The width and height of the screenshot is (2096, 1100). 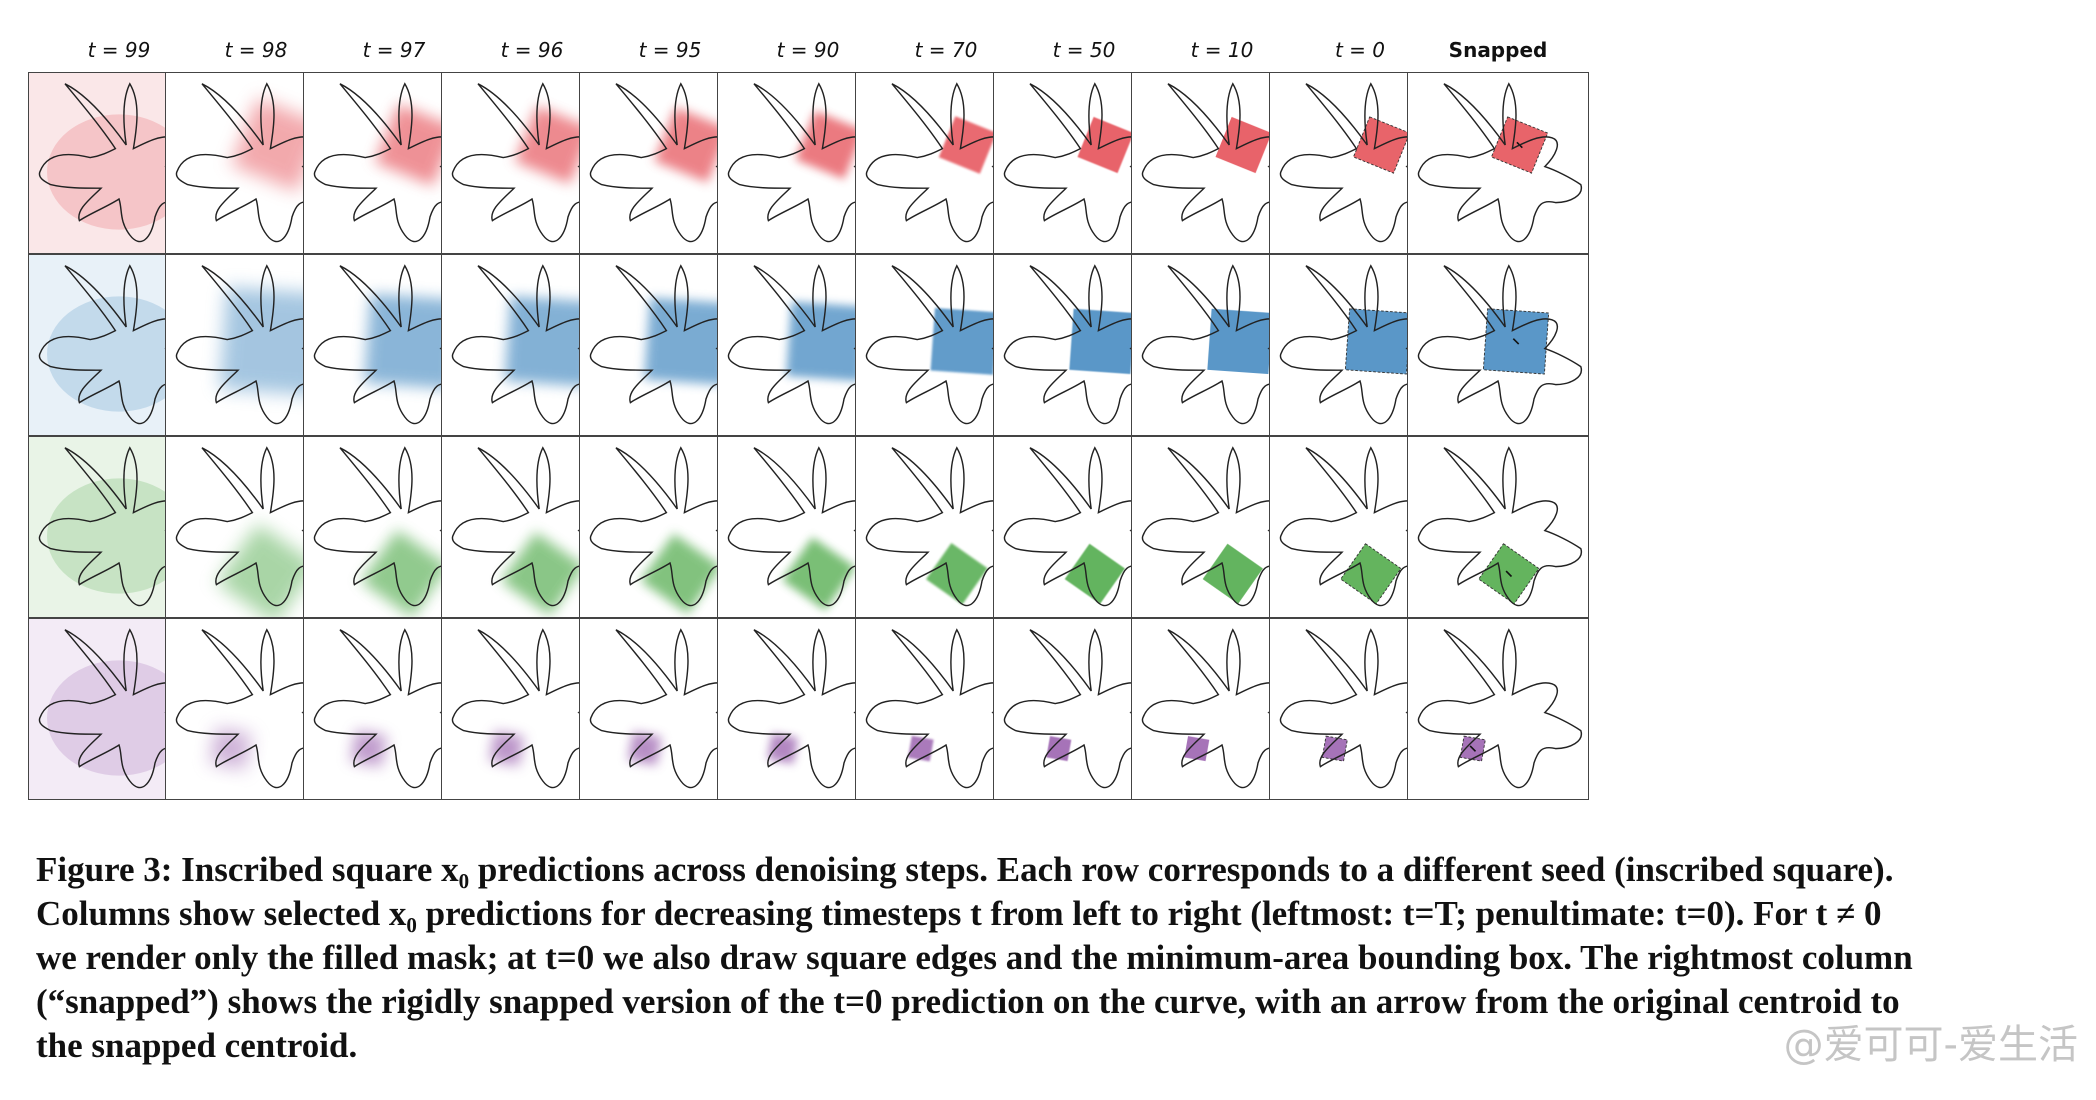 What do you see at coordinates (532, 50) in the screenshot?
I see `col-header-t96: t = 96` at bounding box center [532, 50].